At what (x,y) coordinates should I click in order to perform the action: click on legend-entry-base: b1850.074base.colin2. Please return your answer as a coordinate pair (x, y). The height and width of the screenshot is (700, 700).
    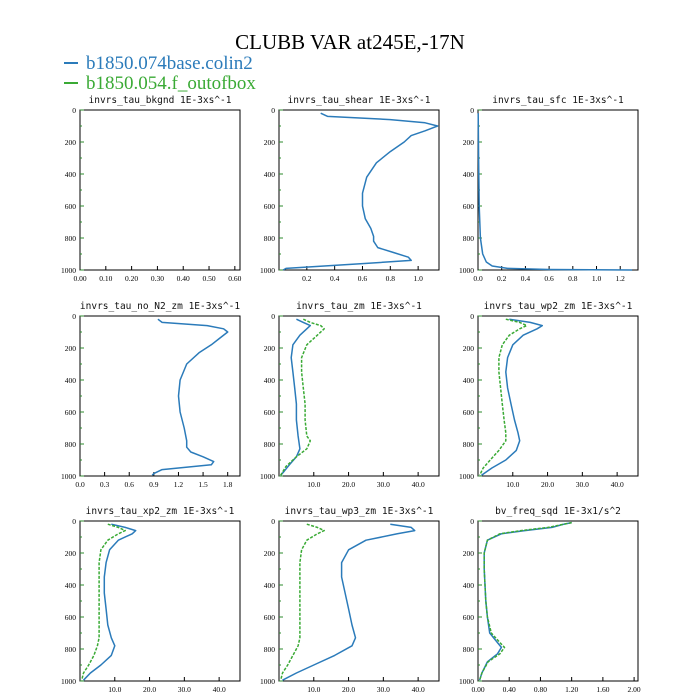
    Looking at the image, I should click on (158, 64).